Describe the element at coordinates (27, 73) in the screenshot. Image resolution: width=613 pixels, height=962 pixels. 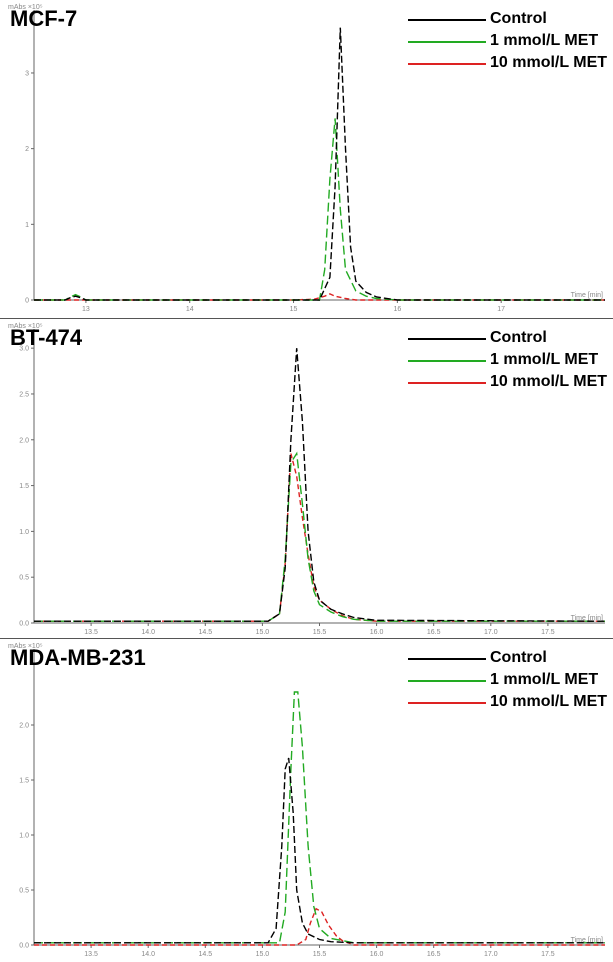
I see `y-tick-label: 3` at that location.